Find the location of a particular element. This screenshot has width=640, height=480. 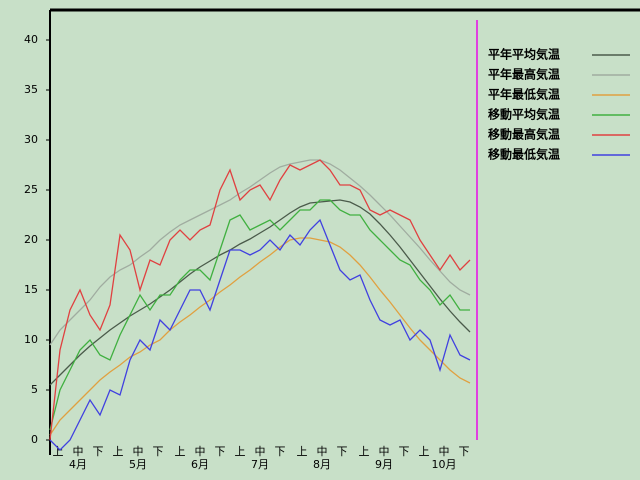

y-tick-label: 5 is located at coordinates (34, 389).